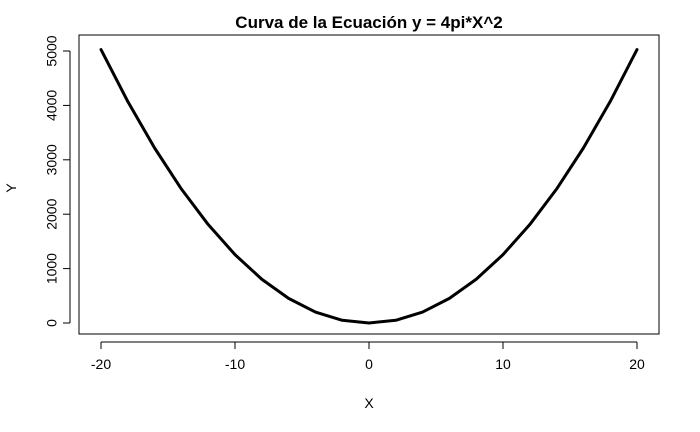 The image size is (700, 432). Describe the element at coordinates (11, 188) in the screenshot. I see `y-axis-label: Y` at that location.